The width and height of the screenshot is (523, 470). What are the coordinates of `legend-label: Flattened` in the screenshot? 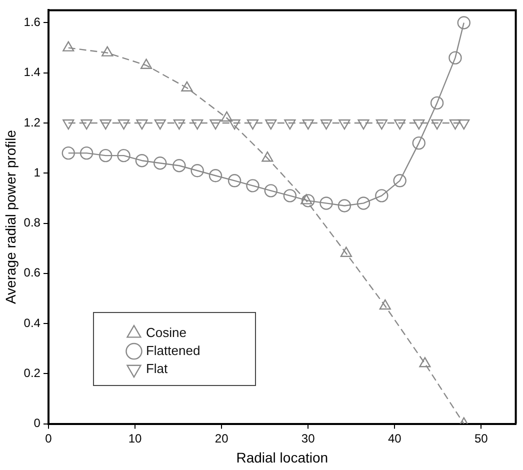 It's located at (173, 350).